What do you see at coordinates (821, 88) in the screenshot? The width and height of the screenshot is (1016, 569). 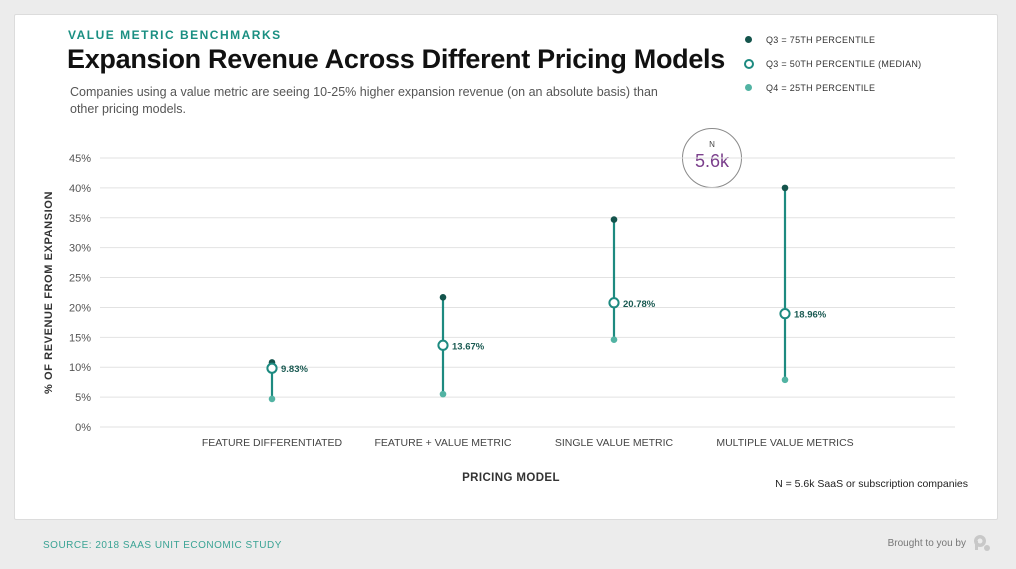 I see `legend-label-q1: Q4 = 25TH PERCENTILE` at bounding box center [821, 88].